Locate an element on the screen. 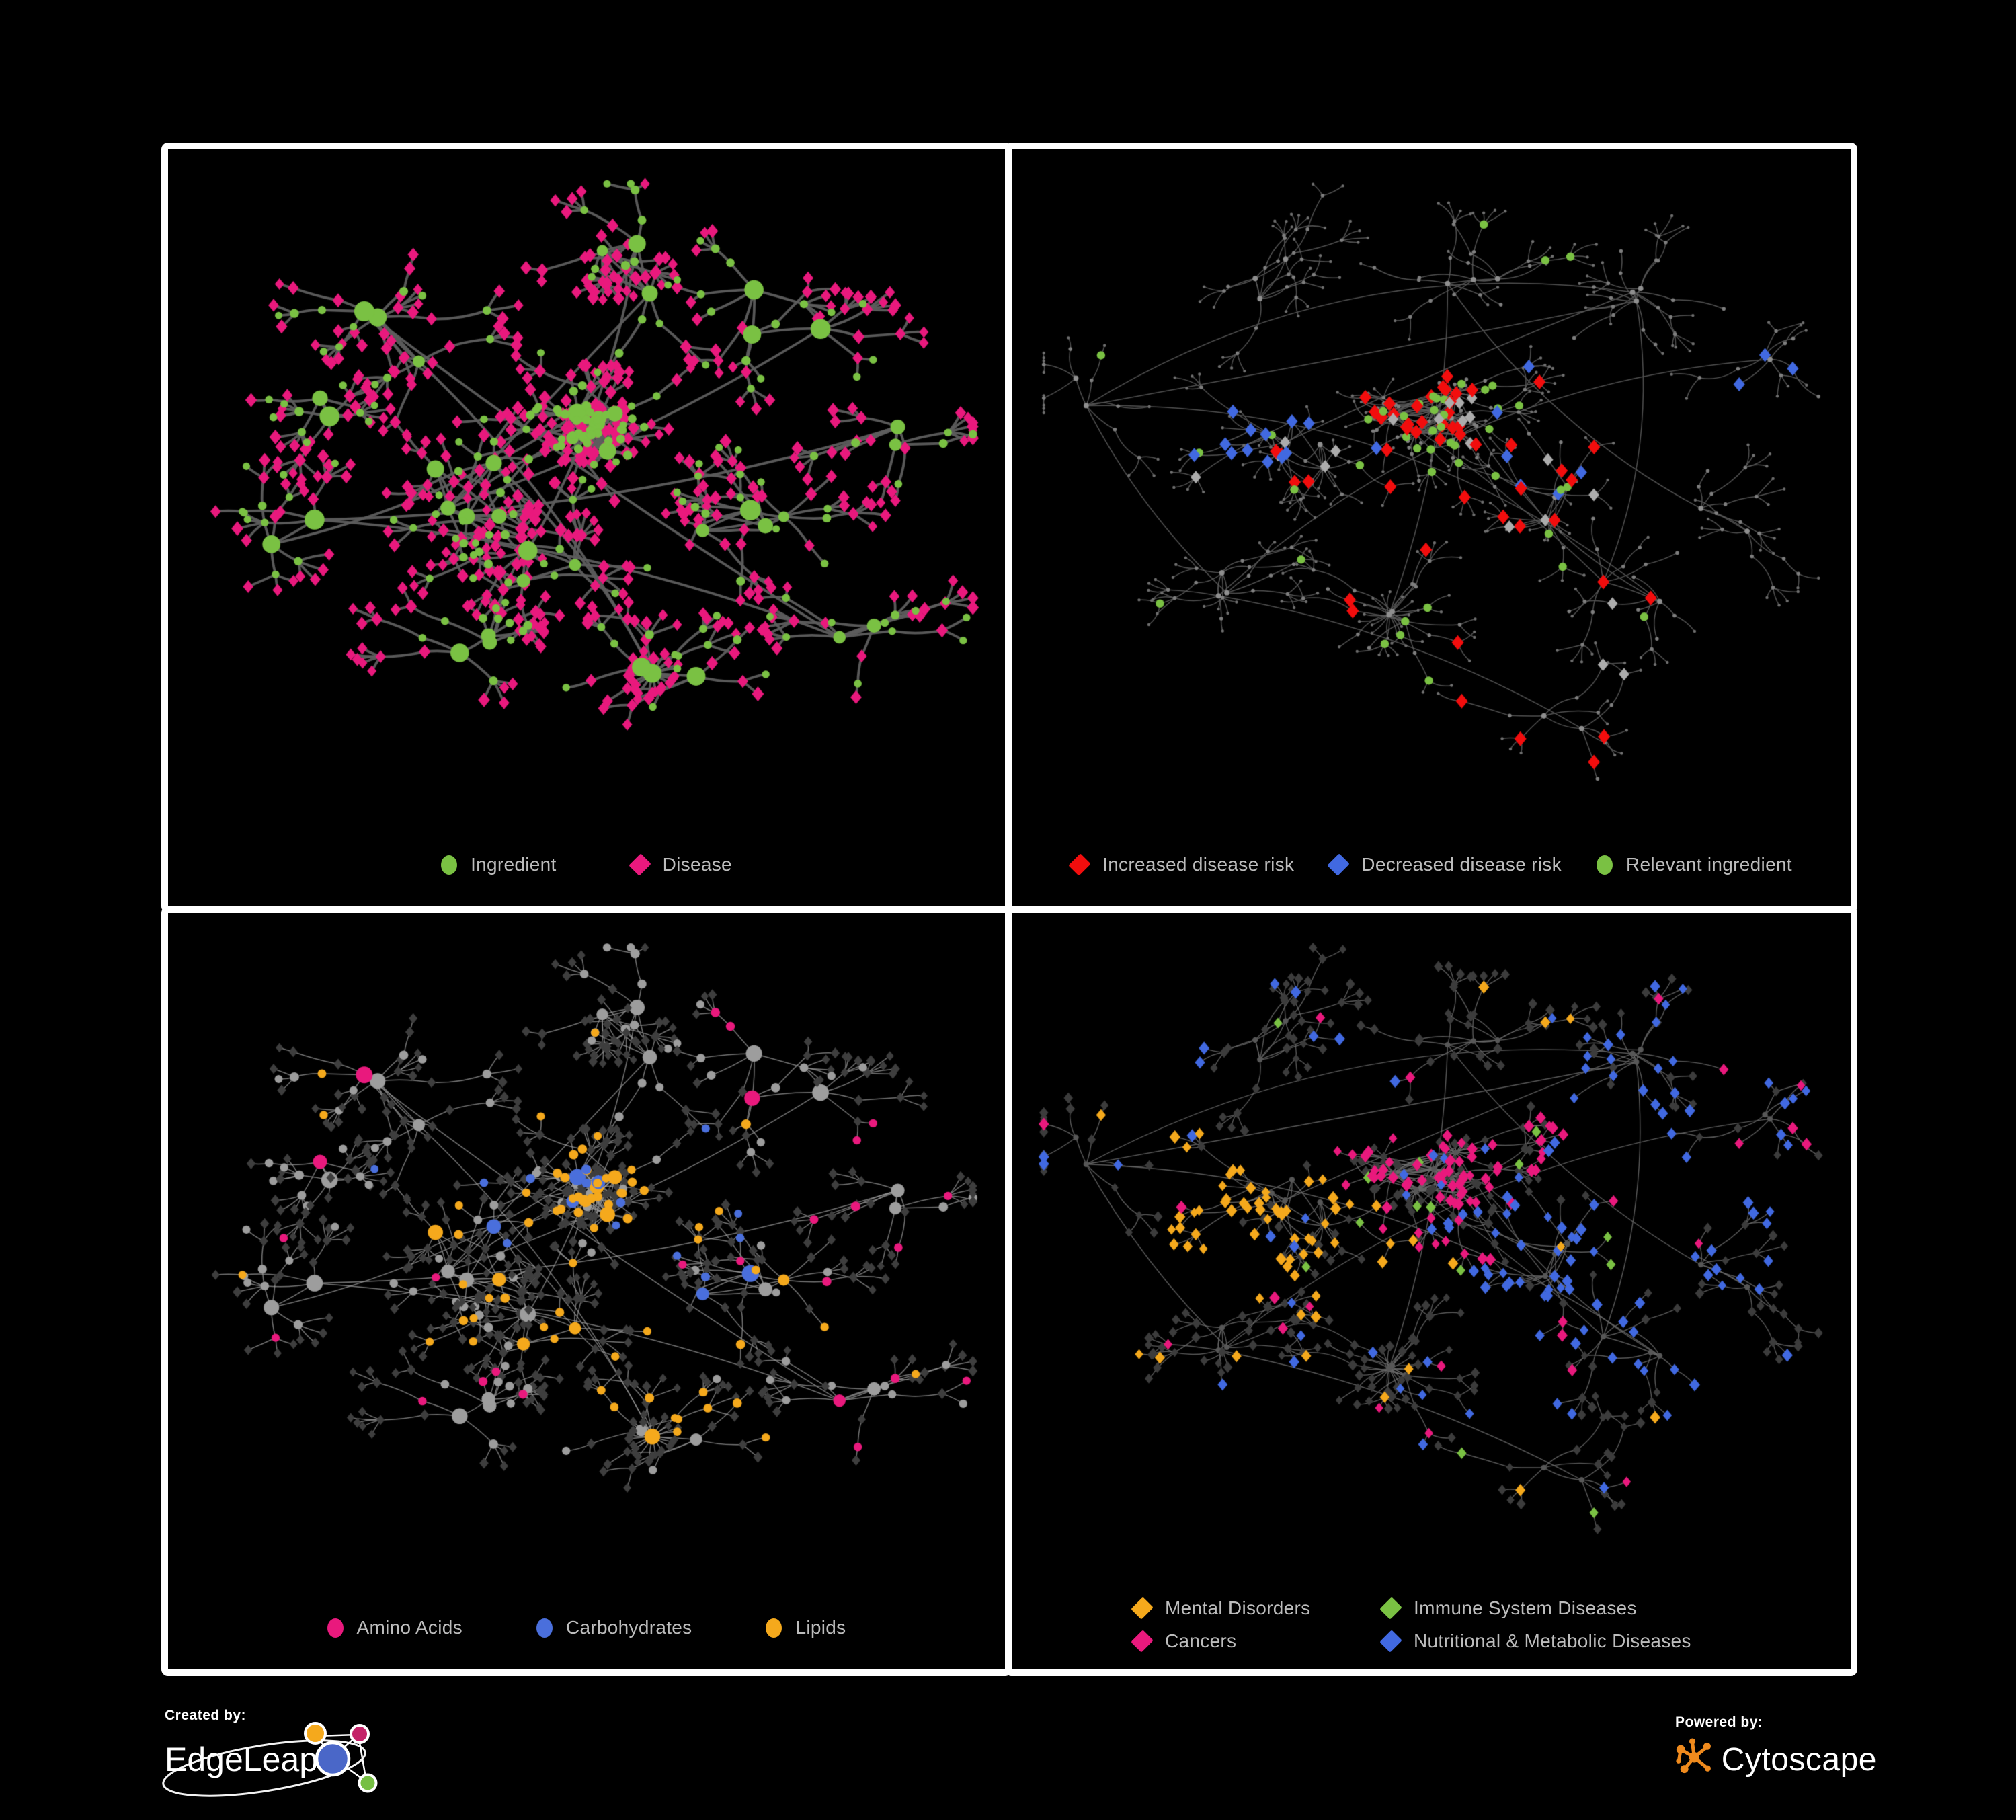 The image size is (2016, 1820). legend-label: Lipids is located at coordinates (820, 1627).